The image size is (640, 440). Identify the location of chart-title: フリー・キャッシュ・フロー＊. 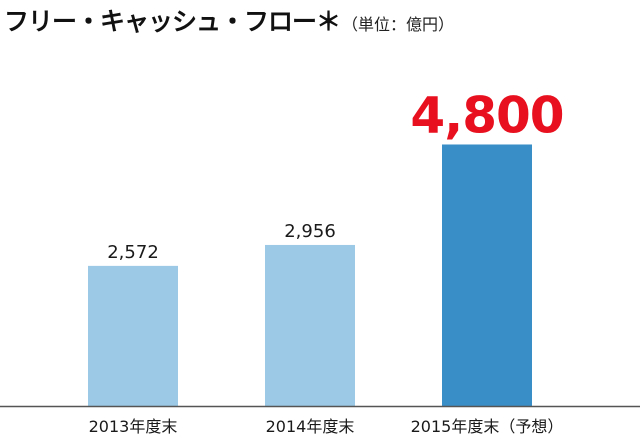
(172, 21).